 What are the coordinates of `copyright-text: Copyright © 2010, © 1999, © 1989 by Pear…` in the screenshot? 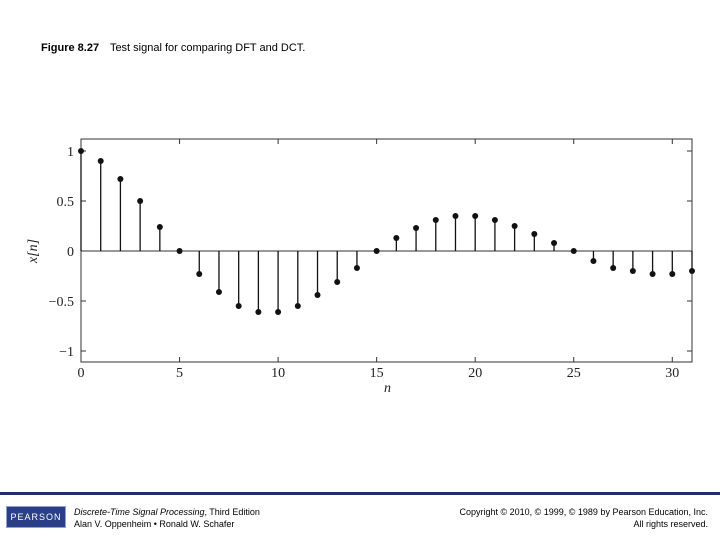 It's located at (583, 512).